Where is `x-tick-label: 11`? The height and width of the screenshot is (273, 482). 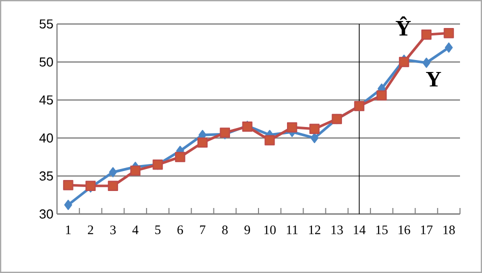 x-tick-label: 11 is located at coordinates (292, 230).